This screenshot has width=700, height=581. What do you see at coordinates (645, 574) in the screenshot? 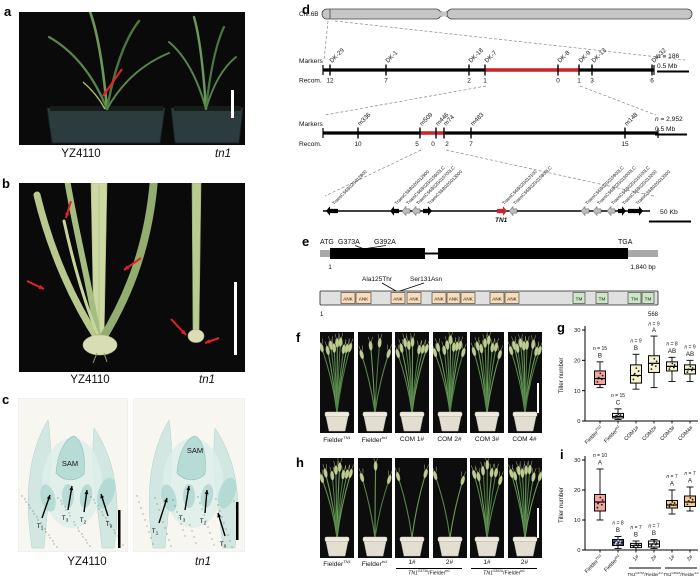
I see `group-label: TN1G373A/Fieldertn1` at bounding box center [645, 574].